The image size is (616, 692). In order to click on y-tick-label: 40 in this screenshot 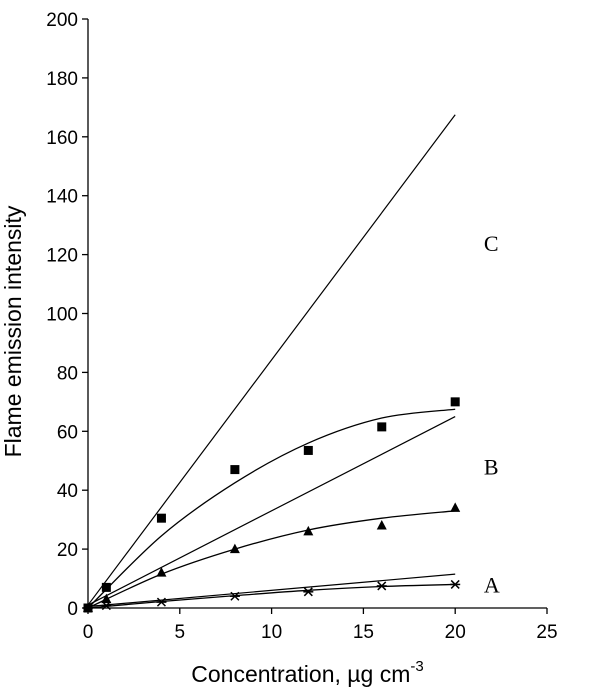, I will do `click(67, 491)`.